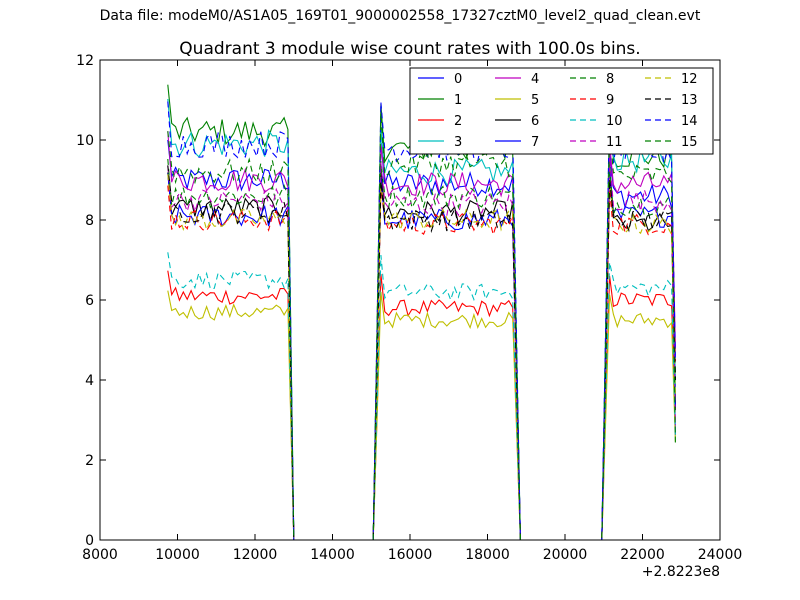 The image size is (800, 600). Describe the element at coordinates (89, 381) in the screenshot. I see `y-tick-label: 4` at that location.